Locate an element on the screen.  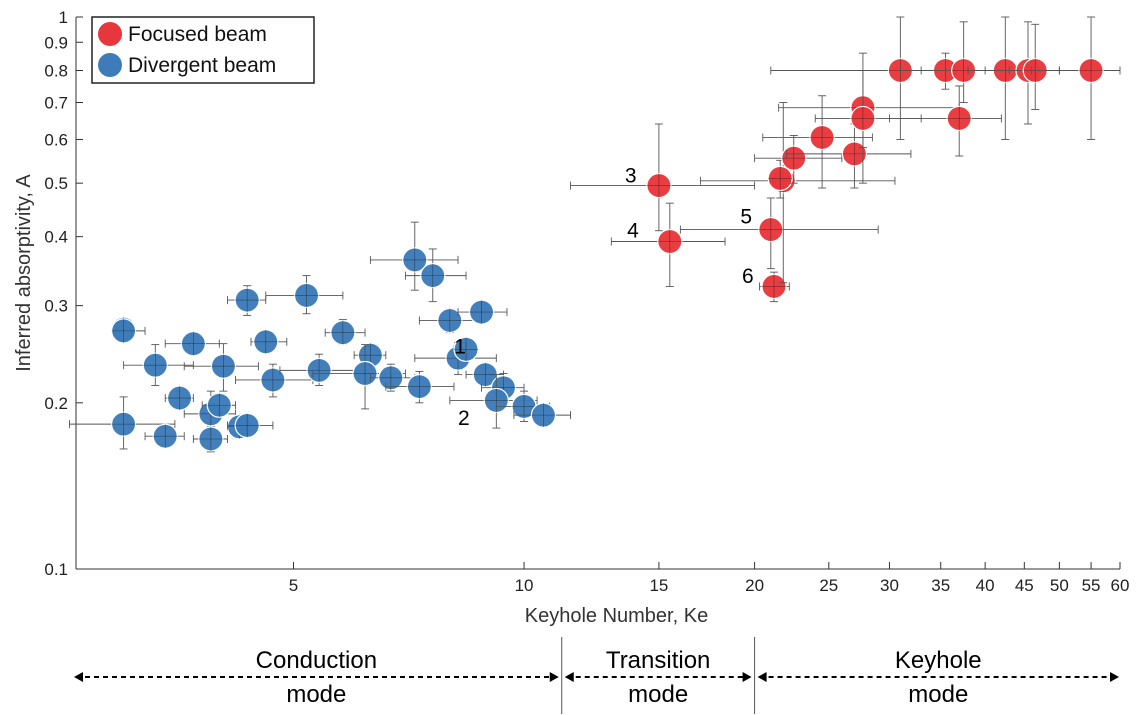
legend-box is located at coordinates (203, 50).